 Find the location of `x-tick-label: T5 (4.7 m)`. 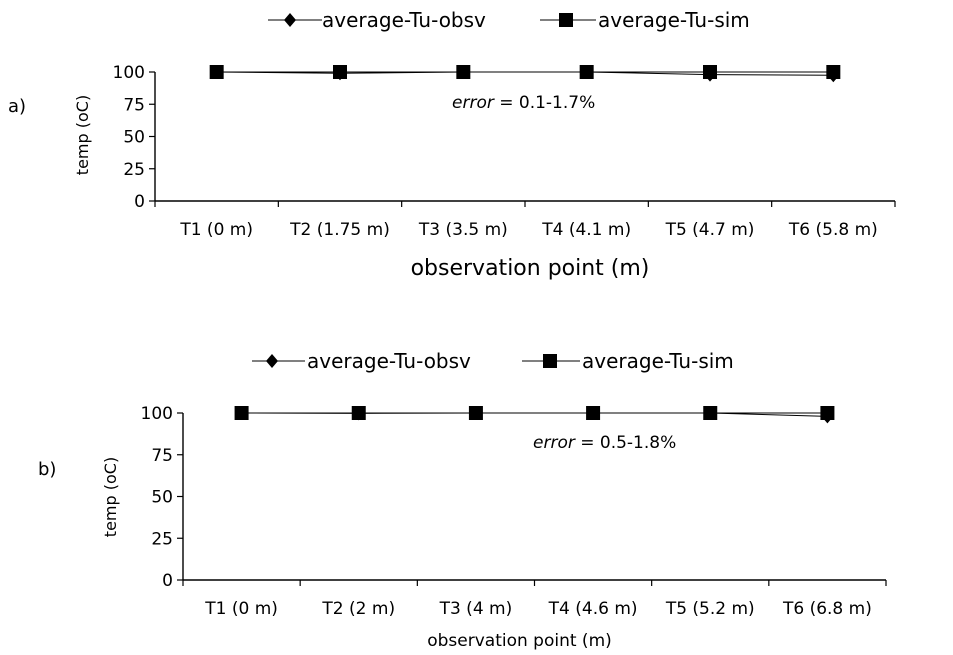

x-tick-label: T5 (4.7 m) is located at coordinates (710, 230).